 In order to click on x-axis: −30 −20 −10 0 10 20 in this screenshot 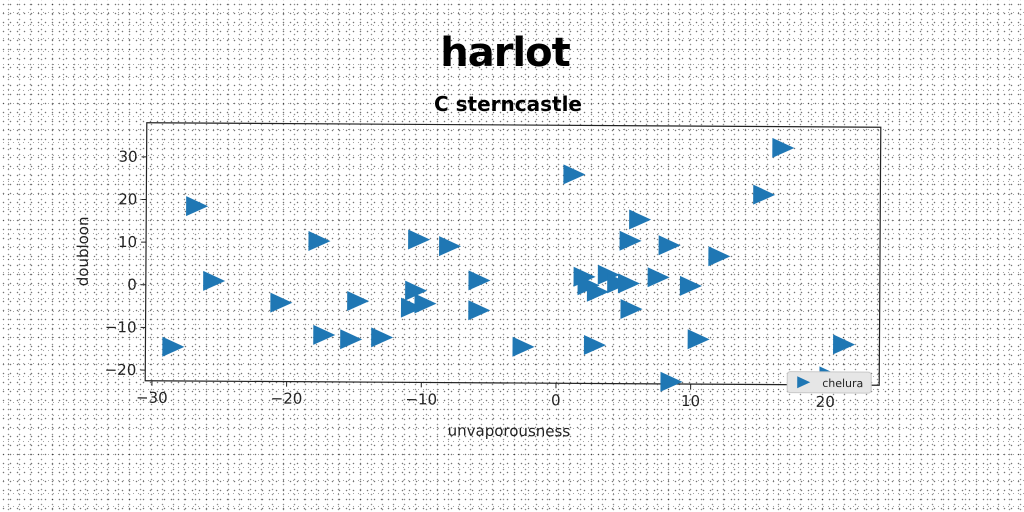, I will do `click(485, 395)`.